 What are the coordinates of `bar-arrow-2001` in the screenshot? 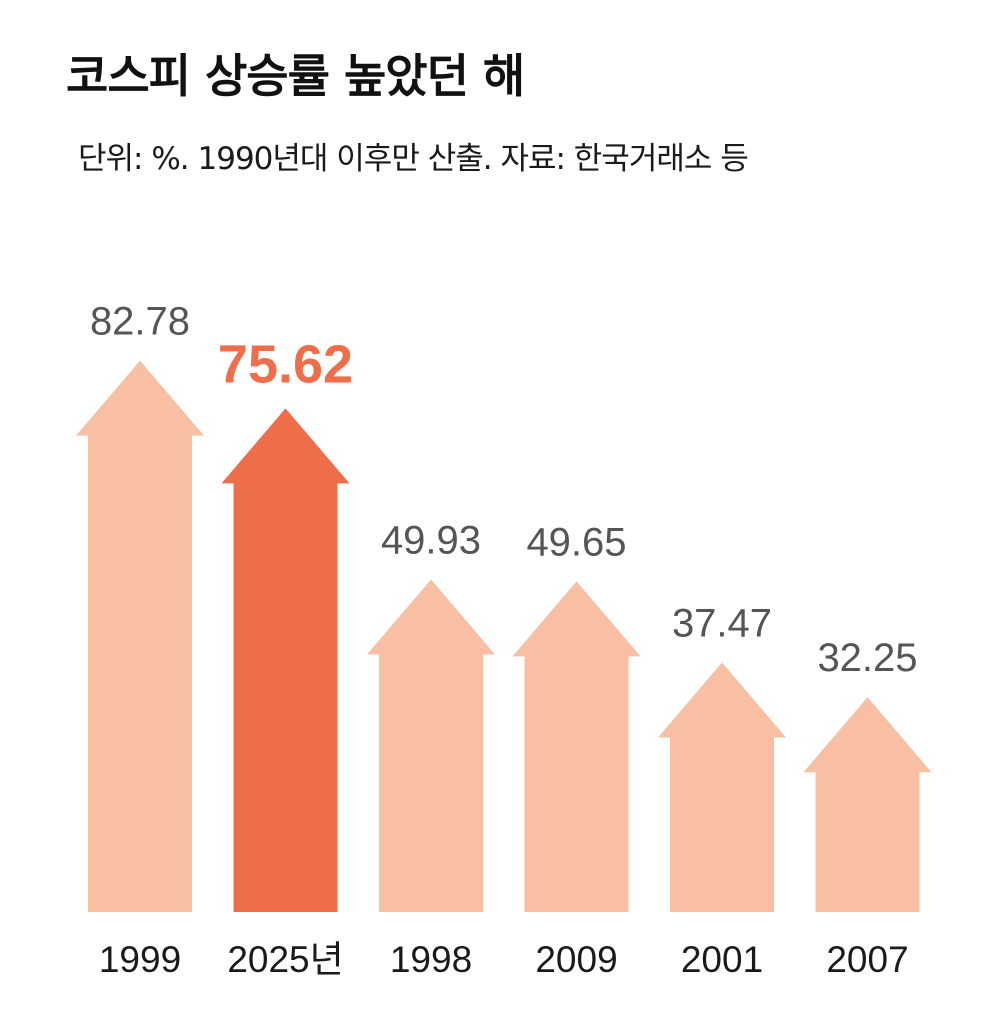 It's located at (722, 787).